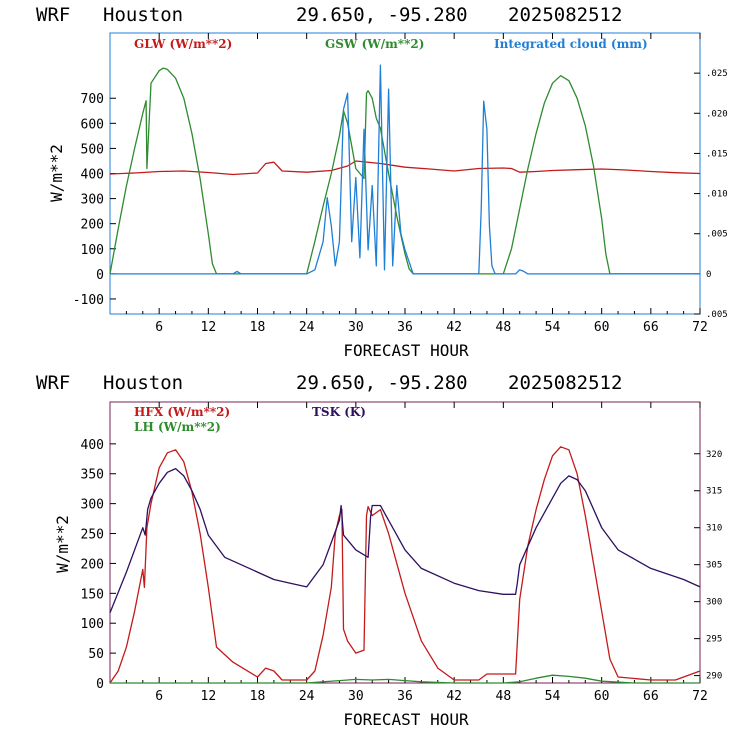 The image size is (740, 744). I want to click on y2-tick-label: 300, so click(714, 603).